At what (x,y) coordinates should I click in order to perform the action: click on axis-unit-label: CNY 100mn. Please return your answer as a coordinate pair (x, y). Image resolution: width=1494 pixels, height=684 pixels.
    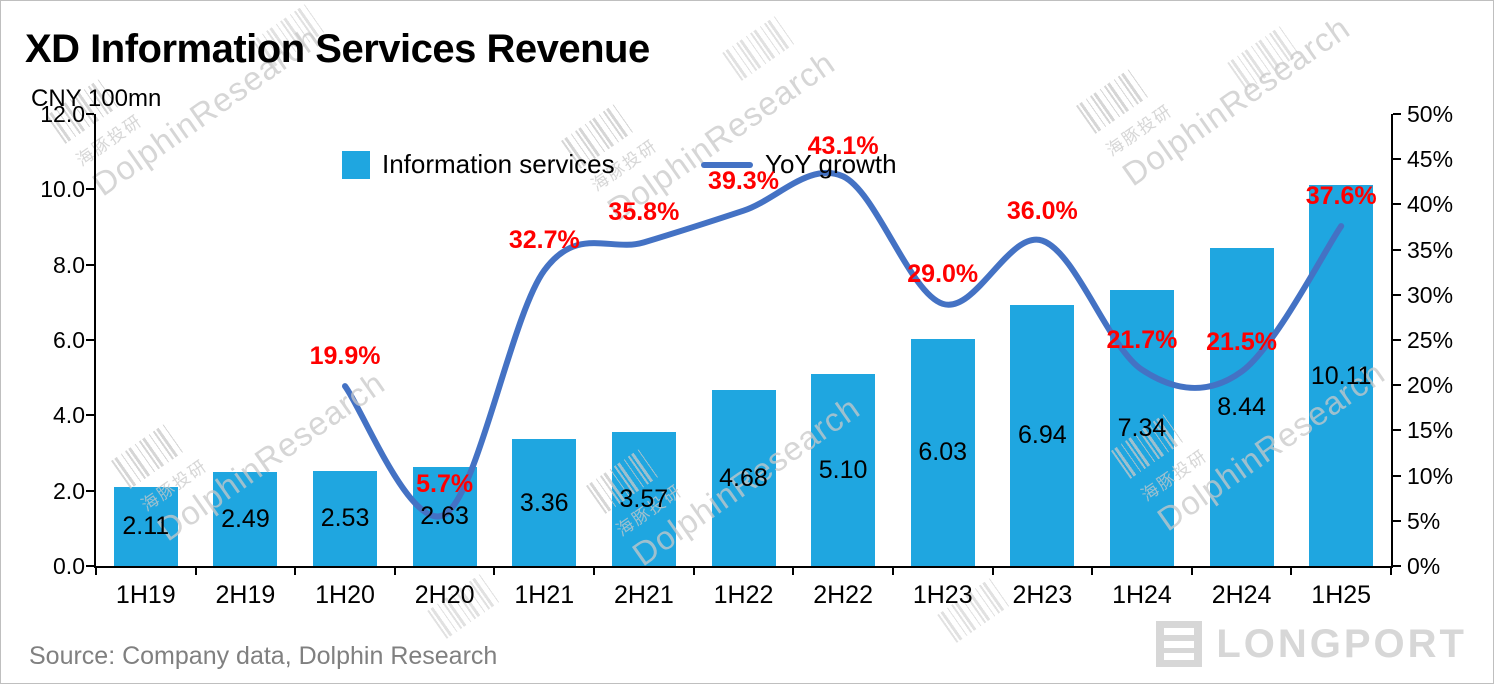
    Looking at the image, I should click on (96, 98).